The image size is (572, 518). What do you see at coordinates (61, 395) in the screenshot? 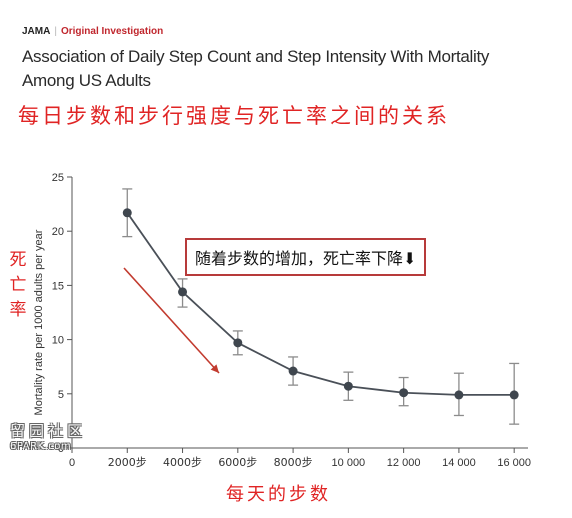
I see `y-tick-label: 5` at bounding box center [61, 395].